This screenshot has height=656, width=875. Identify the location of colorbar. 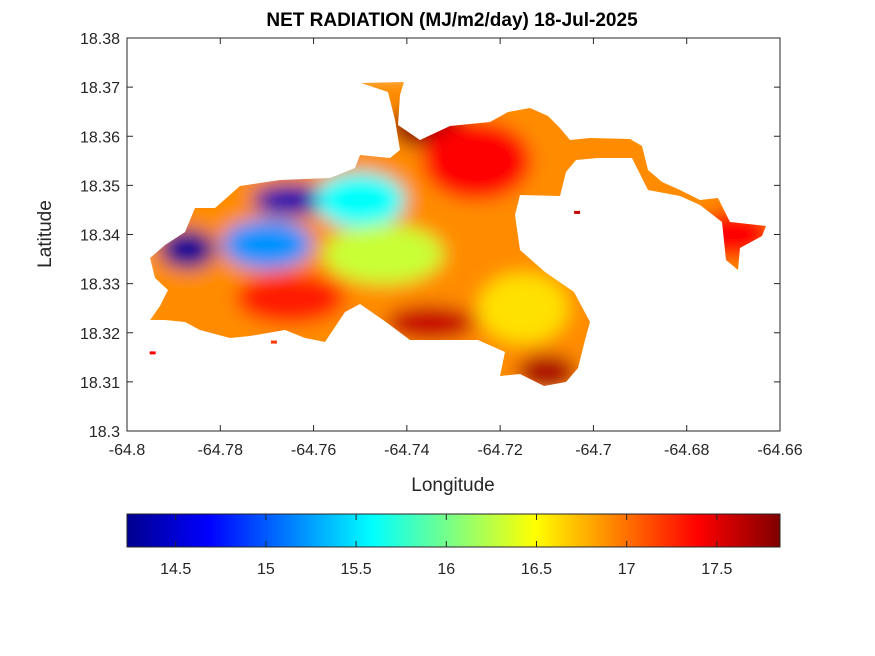
(453, 530).